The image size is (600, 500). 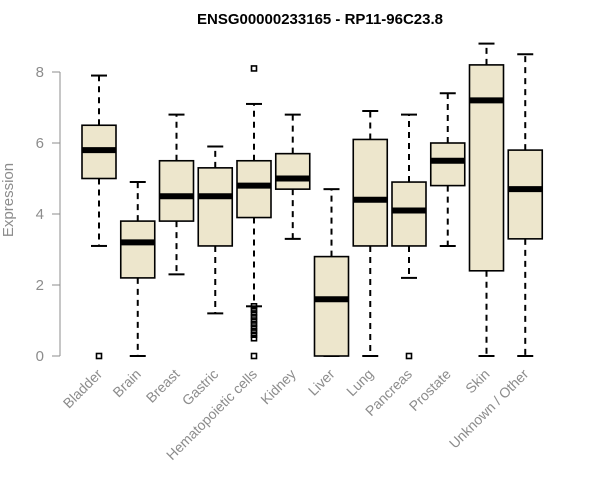 What do you see at coordinates (83, 389) in the screenshot?
I see `x-tick-label: Bladder` at bounding box center [83, 389].